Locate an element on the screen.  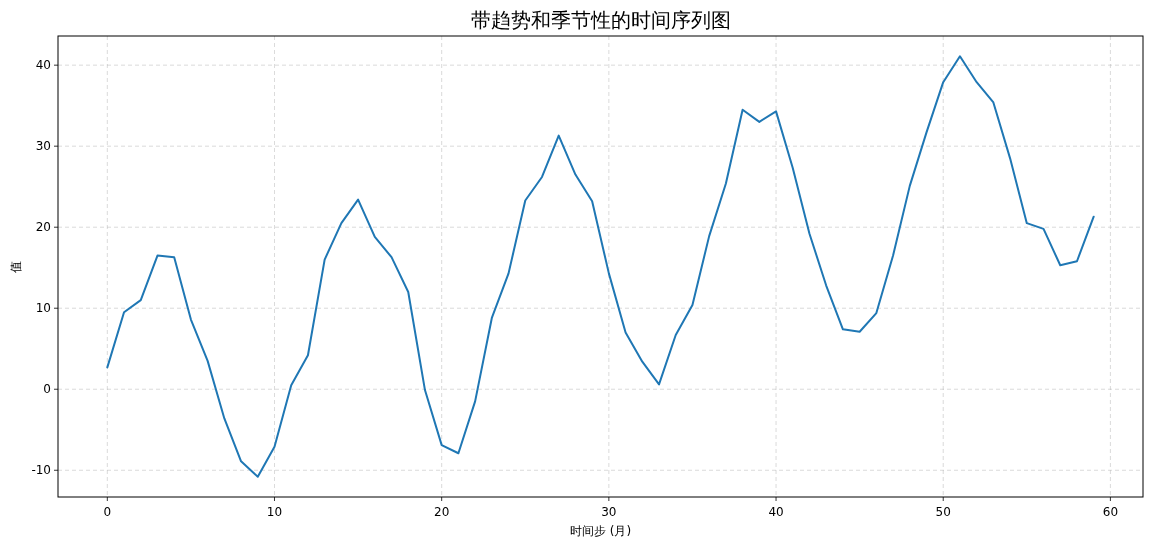
y-tick-label: 20 is located at coordinates (43, 227).